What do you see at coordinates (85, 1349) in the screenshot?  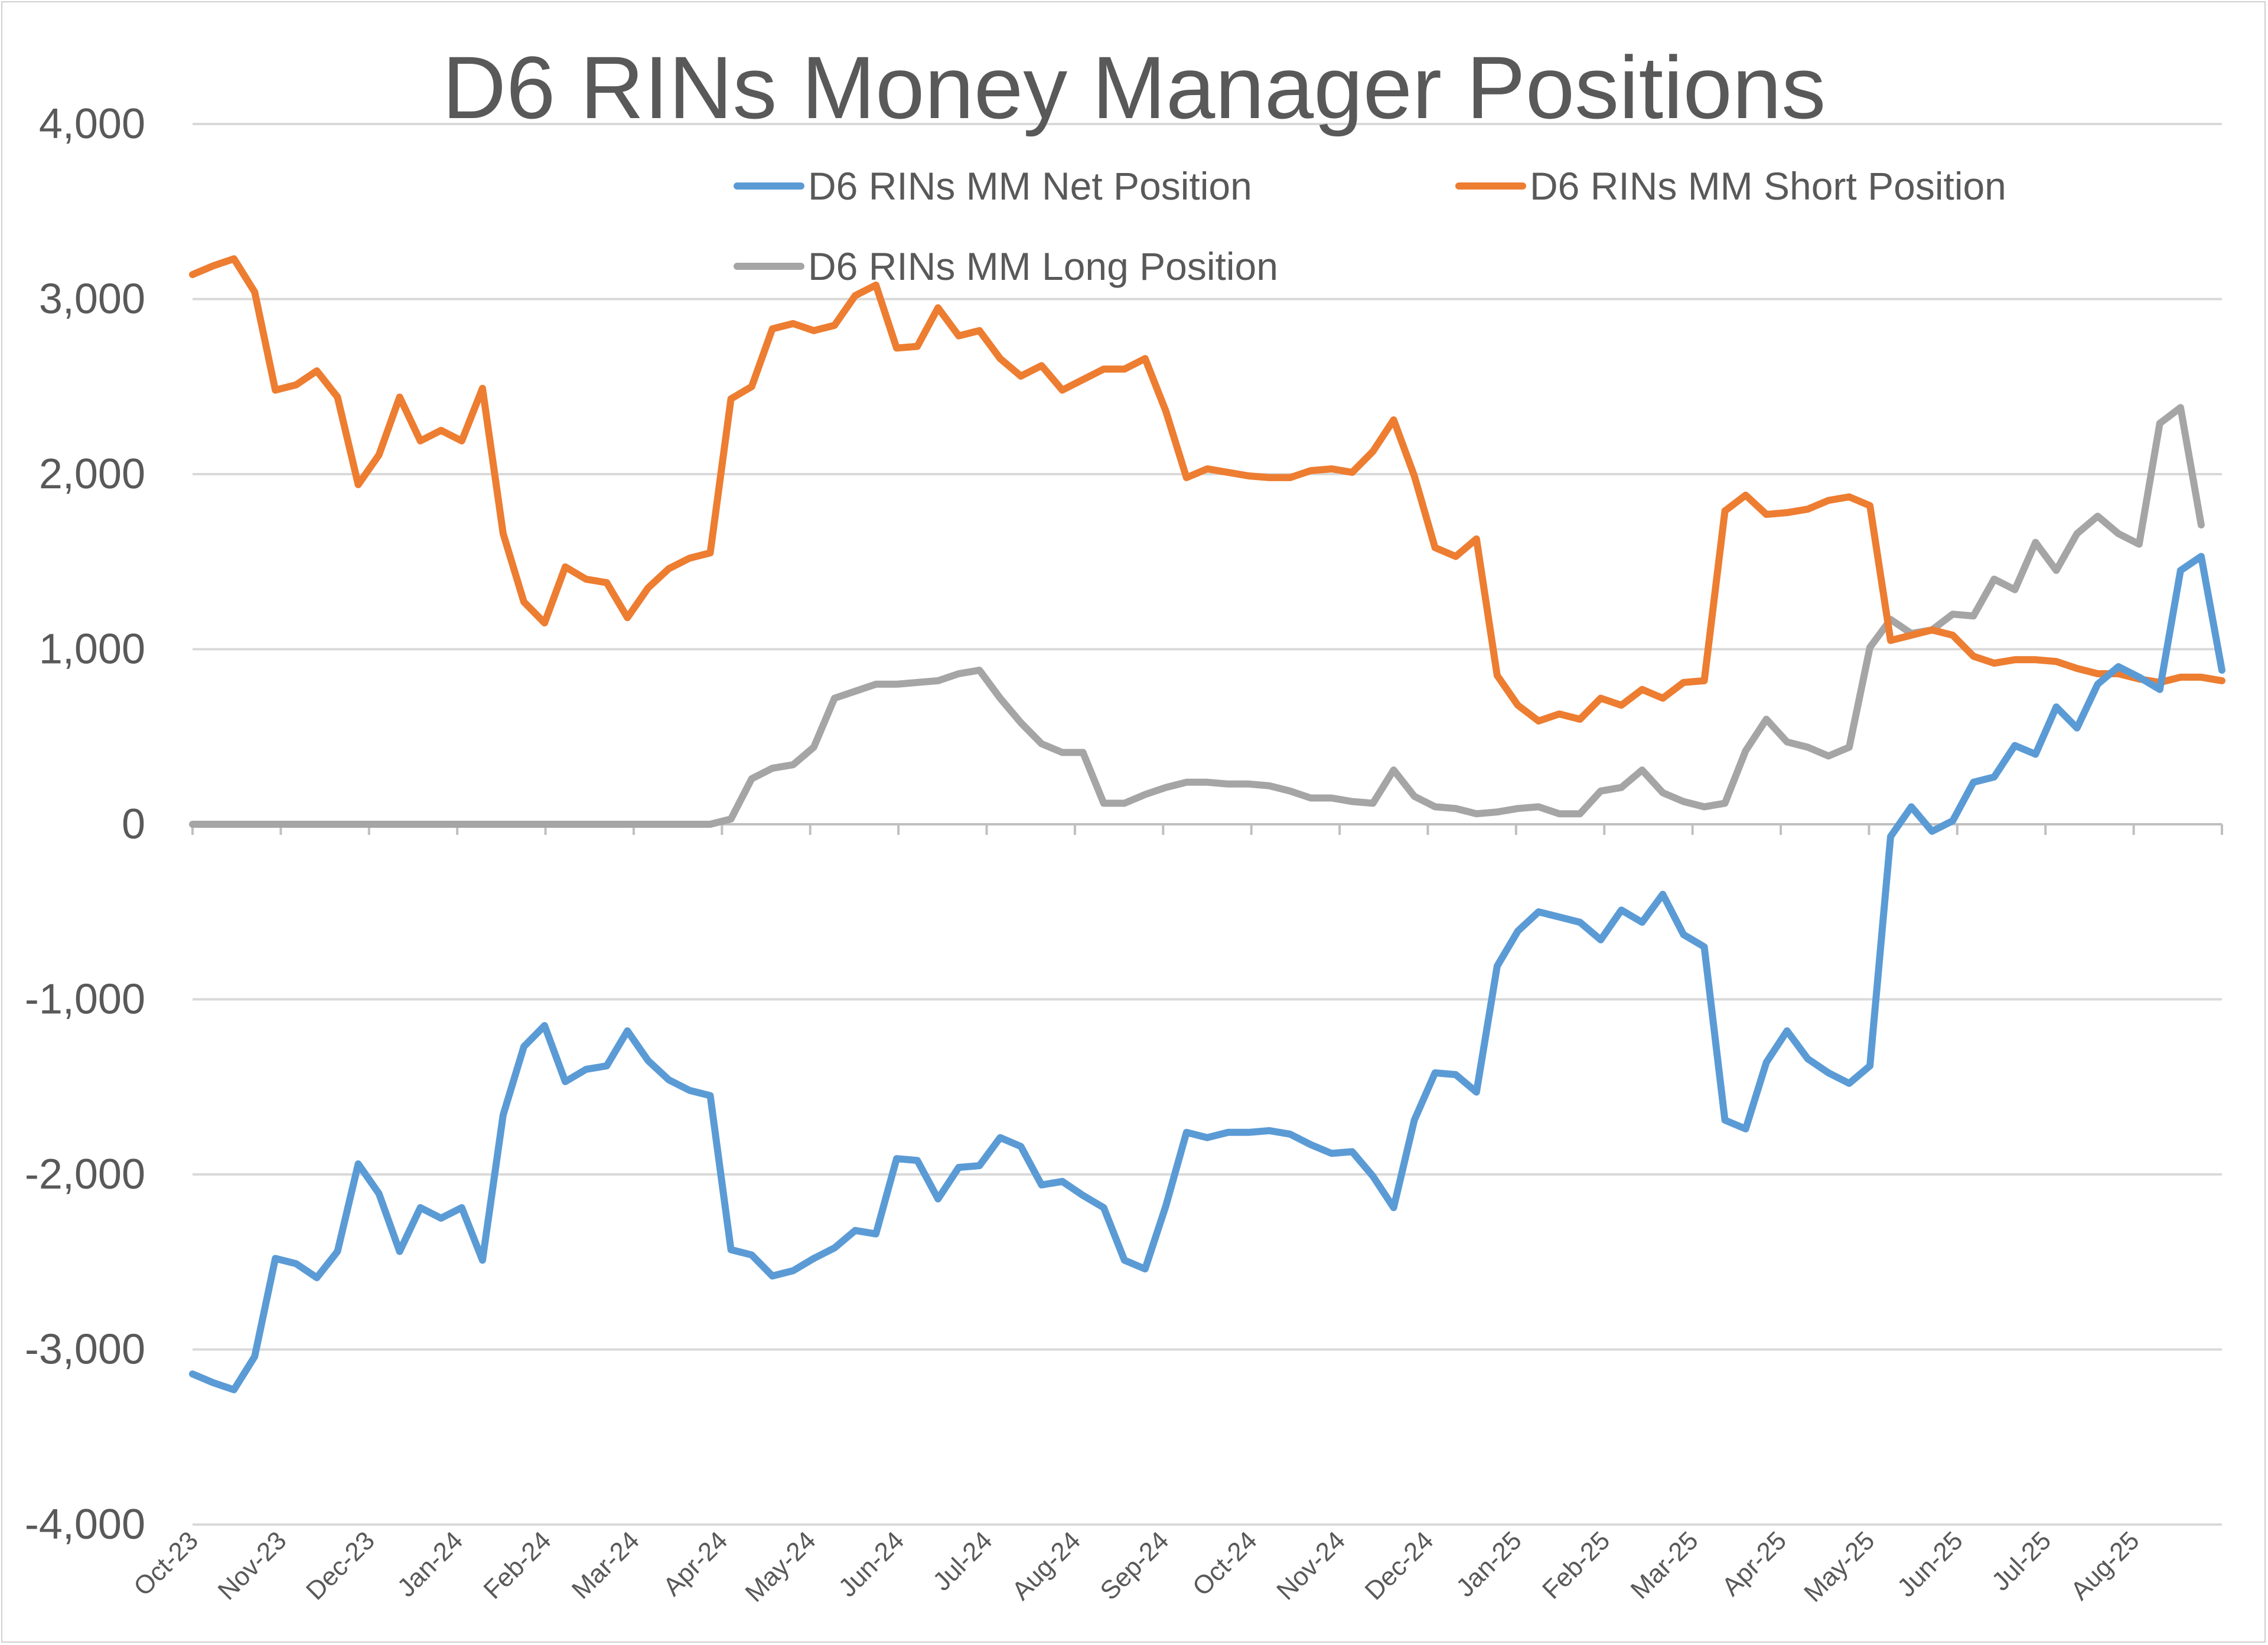 I see `y-tick-label: -3,000` at bounding box center [85, 1349].